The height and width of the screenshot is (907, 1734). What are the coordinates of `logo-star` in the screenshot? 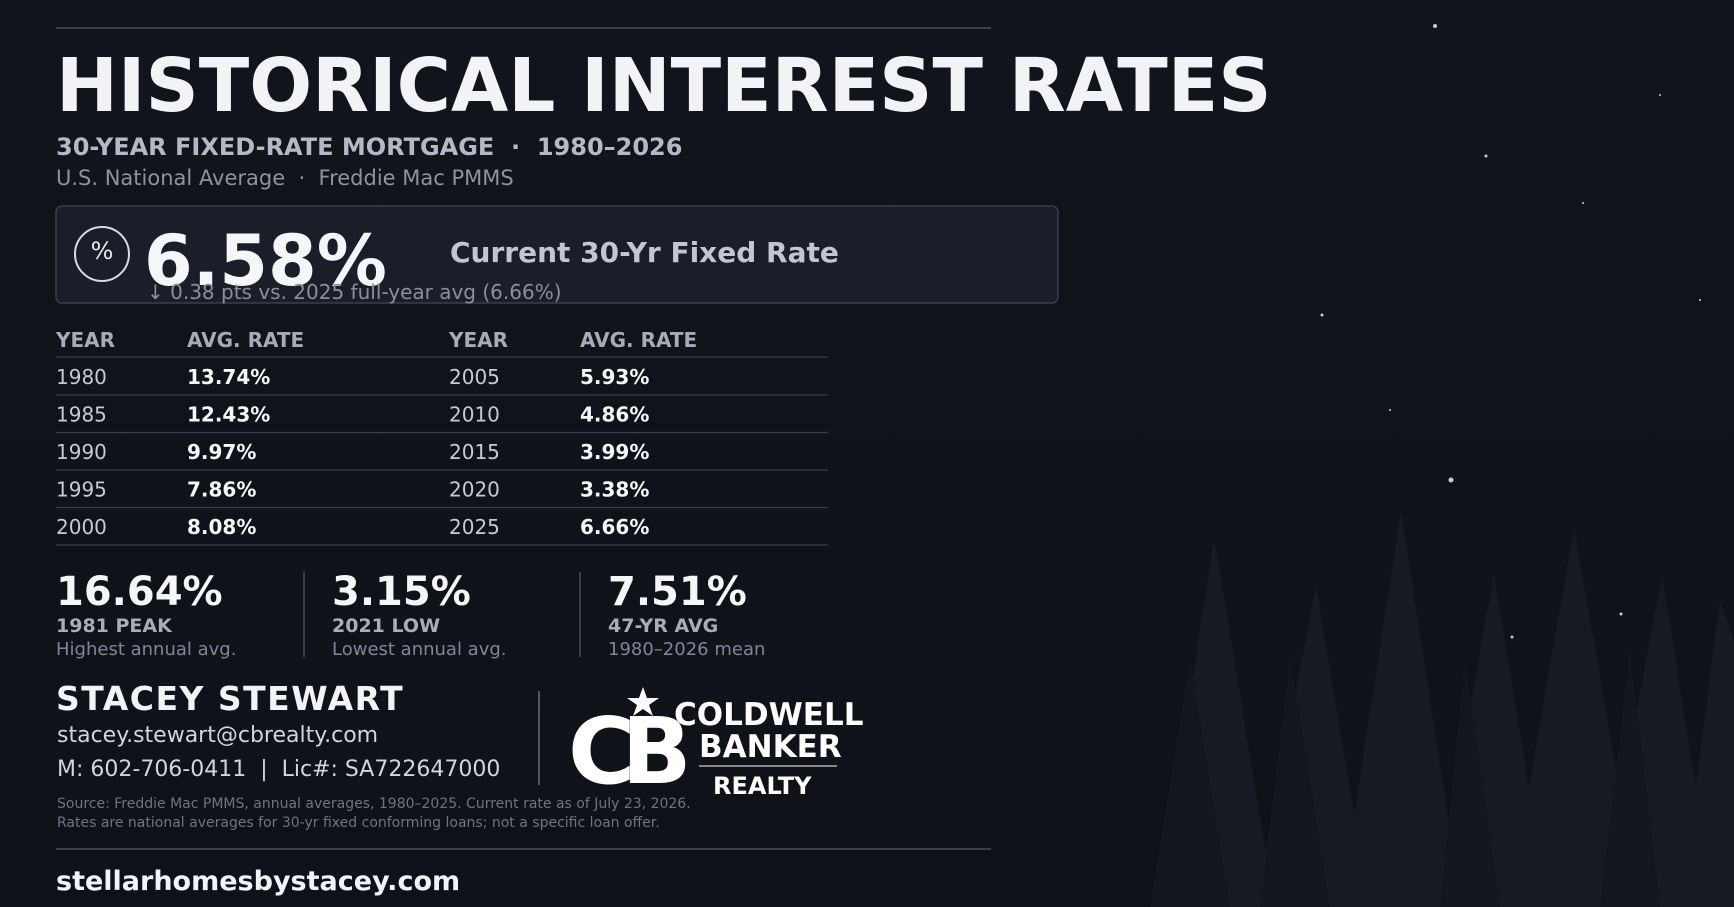 It's located at (643, 701).